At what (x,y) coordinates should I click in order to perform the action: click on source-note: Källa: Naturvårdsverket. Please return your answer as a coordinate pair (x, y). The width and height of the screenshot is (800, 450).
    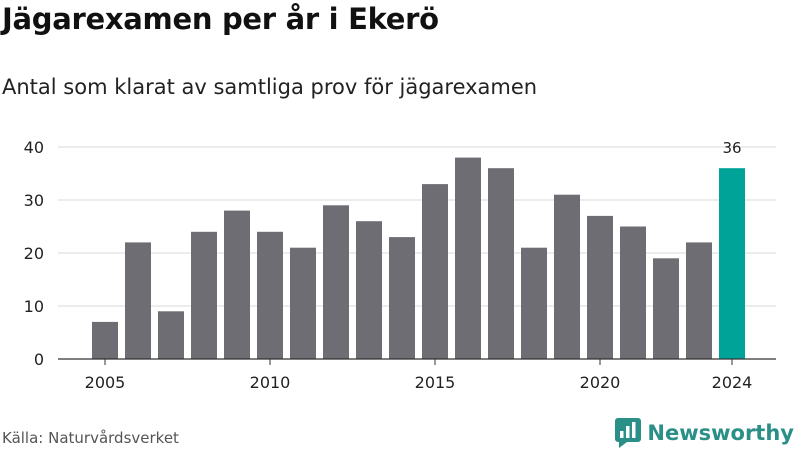
    Looking at the image, I should click on (90, 438).